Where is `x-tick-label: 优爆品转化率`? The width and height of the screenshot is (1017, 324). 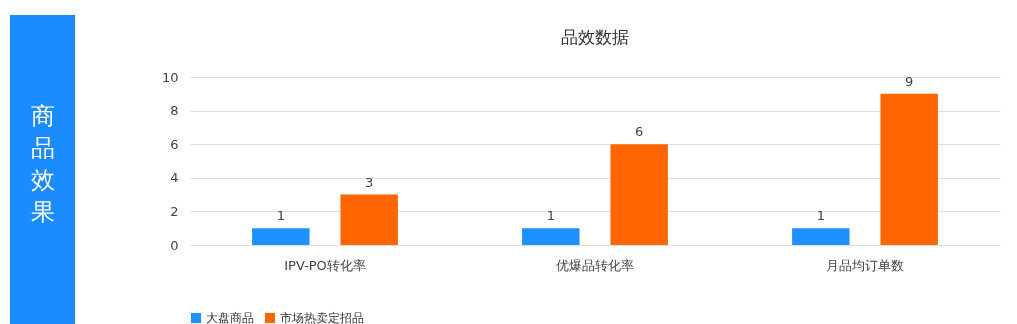
x-tick-label: 优爆品转化率 is located at coordinates (595, 265).